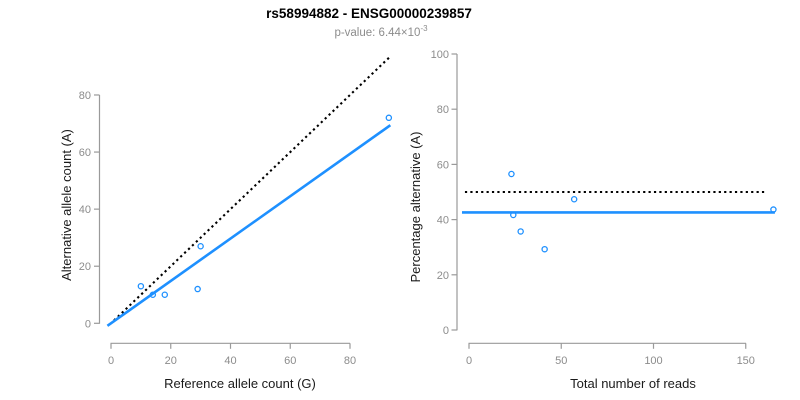  I want to click on x-tick-label: 150, so click(746, 361).